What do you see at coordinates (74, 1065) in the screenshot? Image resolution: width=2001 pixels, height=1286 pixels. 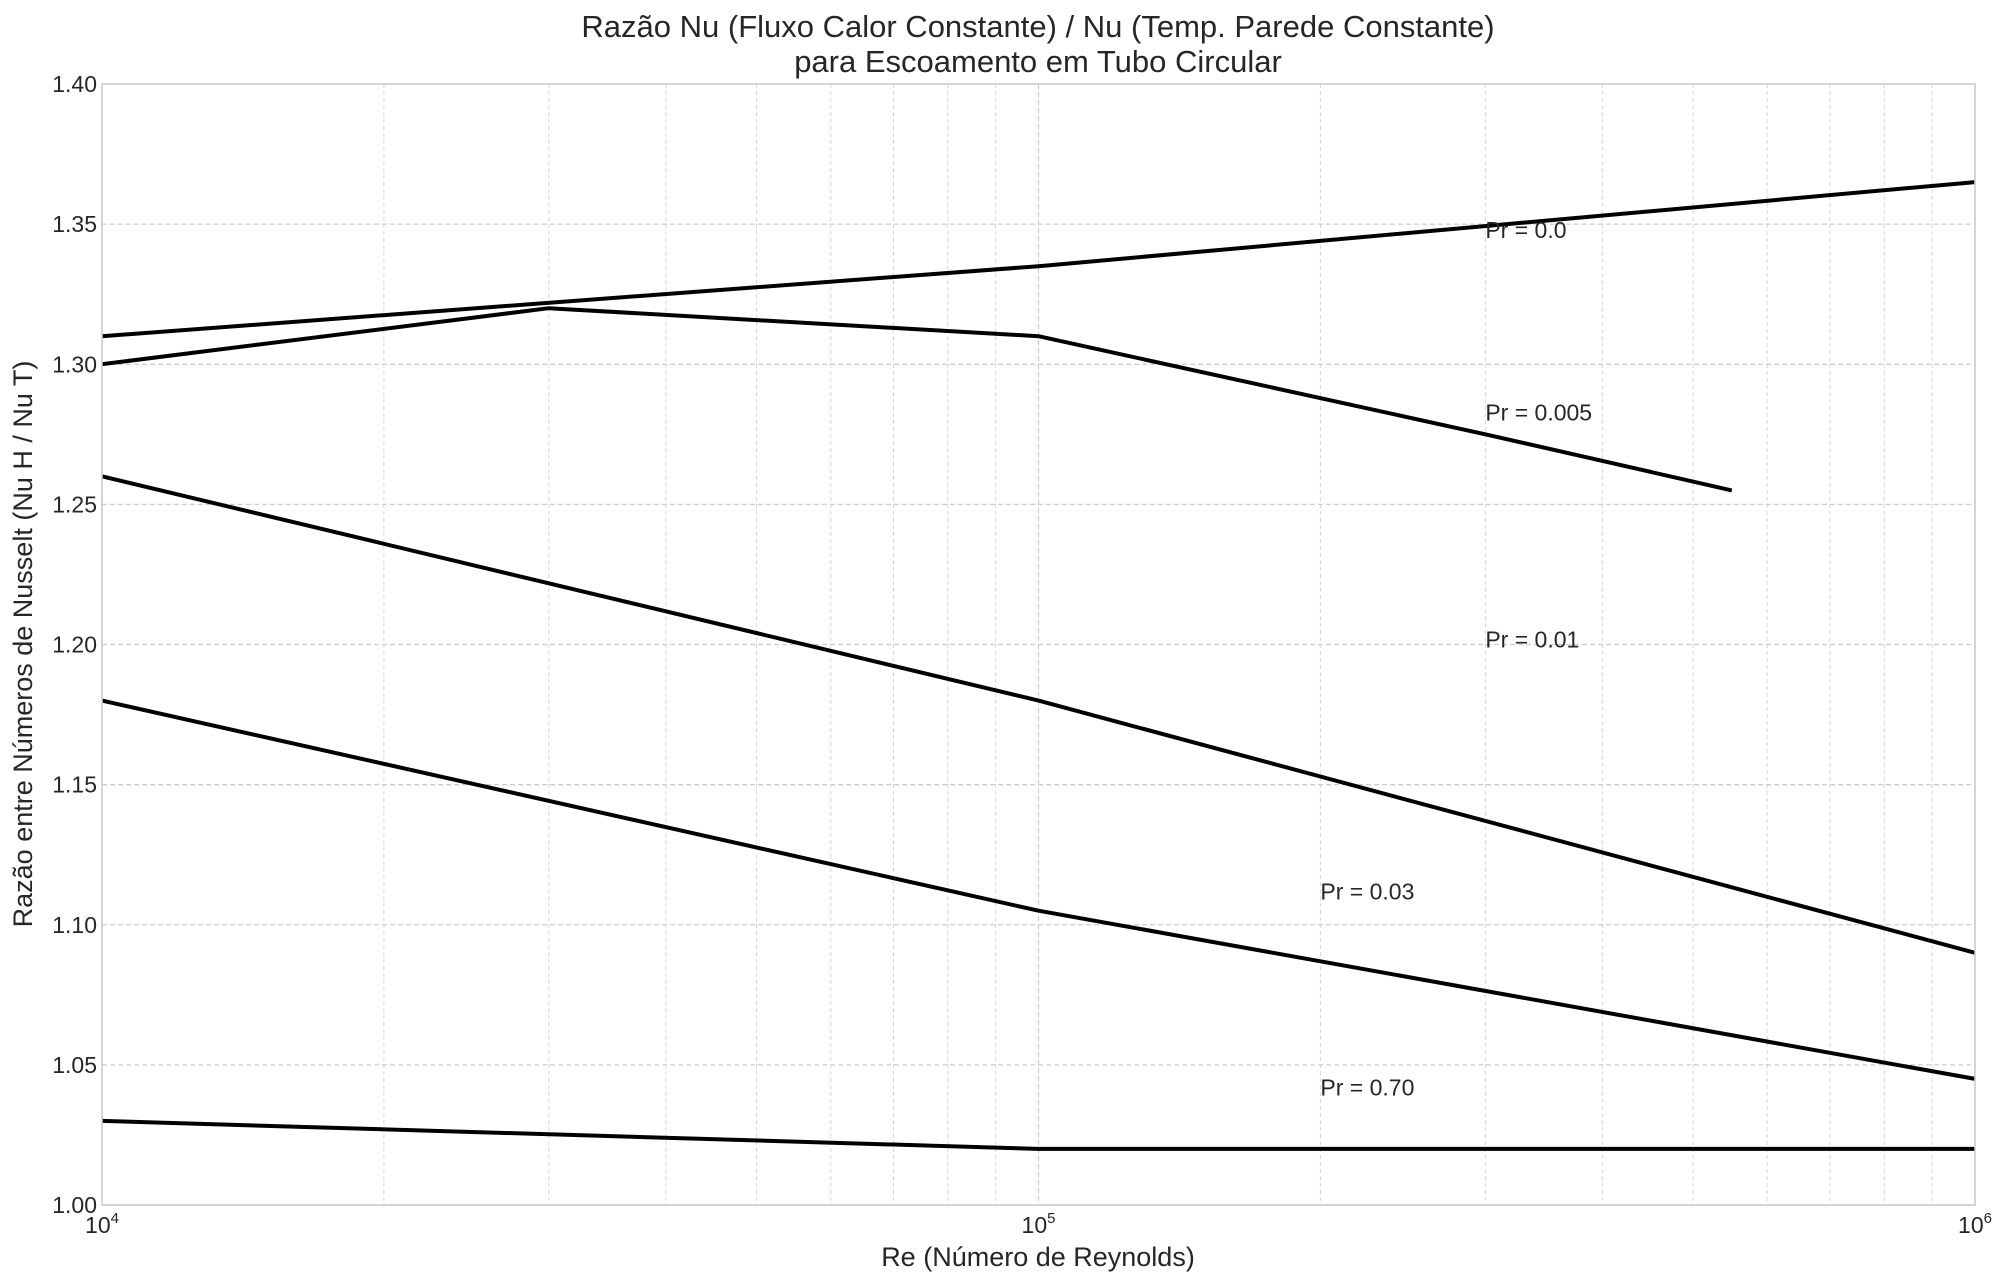 I see `y-tick-label: 1.05` at bounding box center [74, 1065].